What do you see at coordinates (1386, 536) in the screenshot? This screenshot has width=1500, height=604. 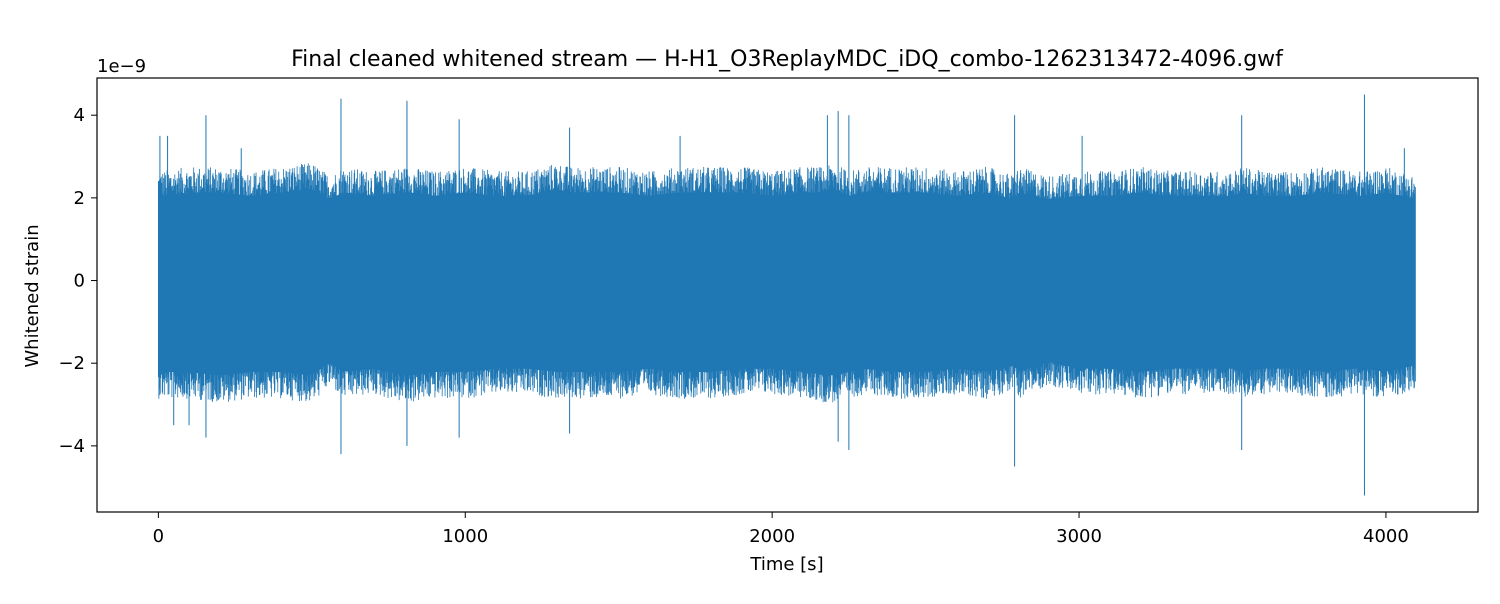 I see `x-tick-label: 4000` at bounding box center [1386, 536].